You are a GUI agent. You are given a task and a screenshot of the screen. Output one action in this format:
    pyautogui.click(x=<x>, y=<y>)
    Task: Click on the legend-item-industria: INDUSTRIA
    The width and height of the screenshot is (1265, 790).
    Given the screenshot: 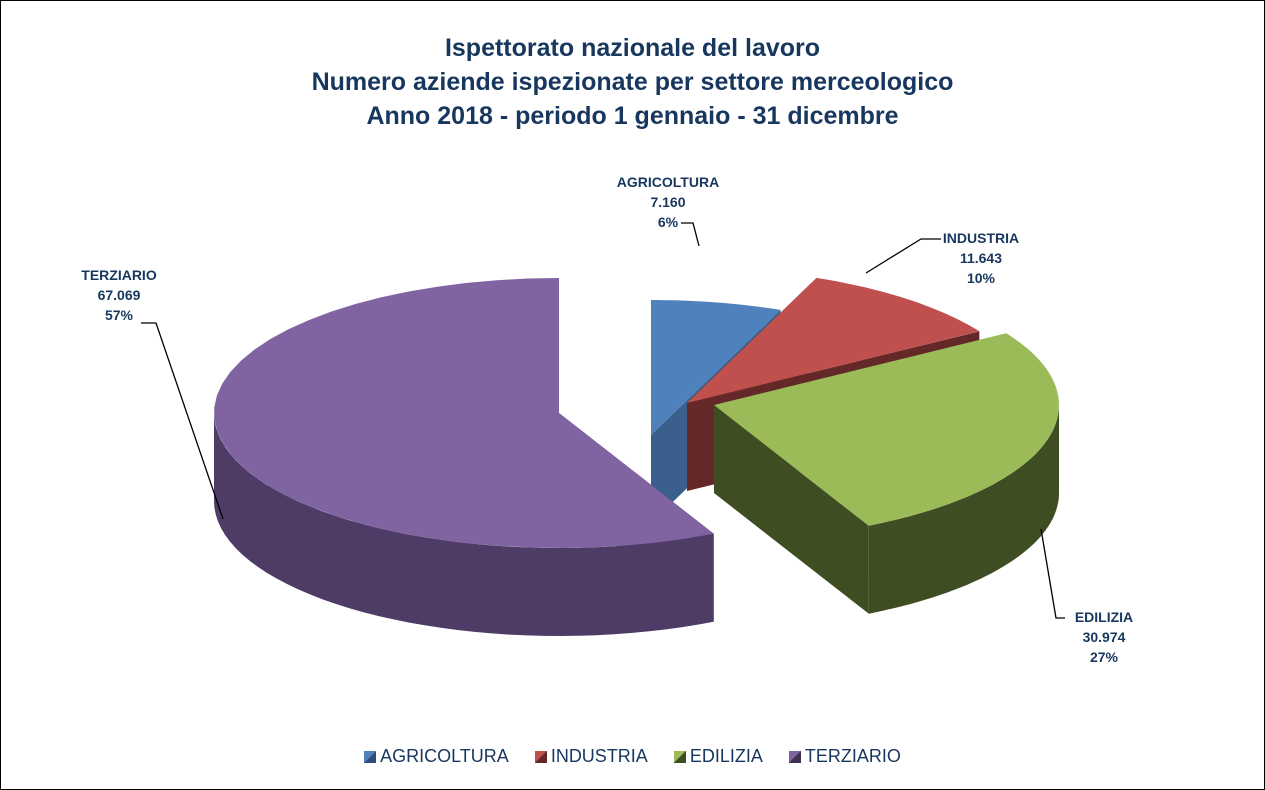 What is the action you would take?
    pyautogui.click(x=591, y=756)
    